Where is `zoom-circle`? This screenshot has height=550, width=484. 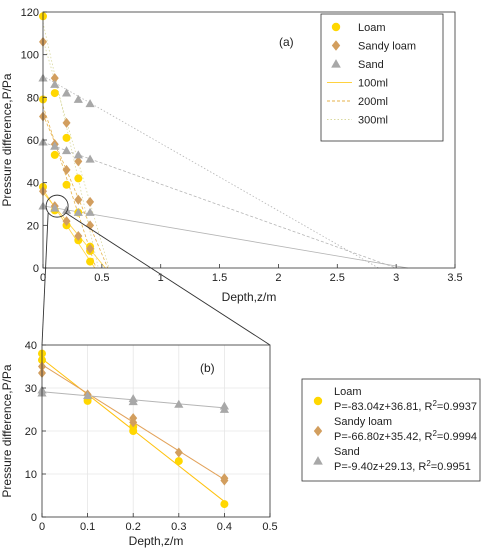 zoom-circle is located at coordinates (57, 206).